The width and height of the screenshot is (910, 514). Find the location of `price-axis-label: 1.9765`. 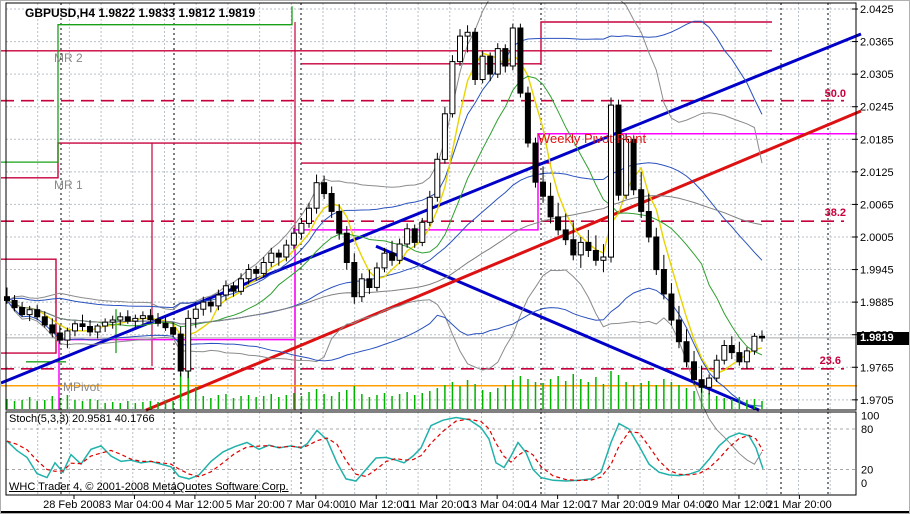

price-axis-label: 1.9765 is located at coordinates (877, 368).